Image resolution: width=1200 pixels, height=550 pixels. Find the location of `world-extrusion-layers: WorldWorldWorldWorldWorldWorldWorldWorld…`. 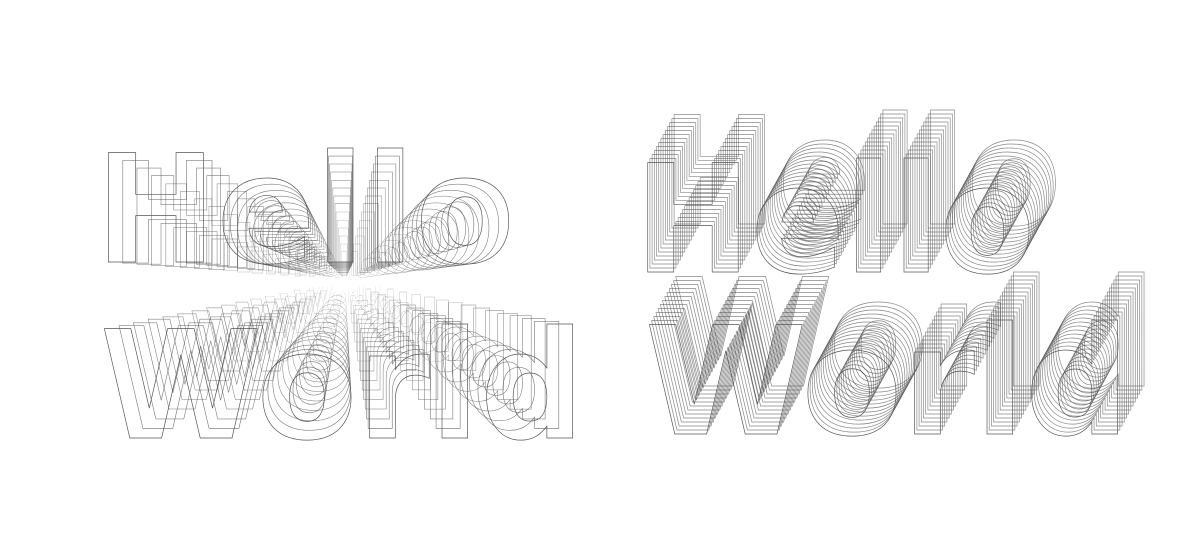

world-extrusion-layers: WorldWorldWorldWorldWorldWorldWorldWorld… is located at coordinates (343, 373).